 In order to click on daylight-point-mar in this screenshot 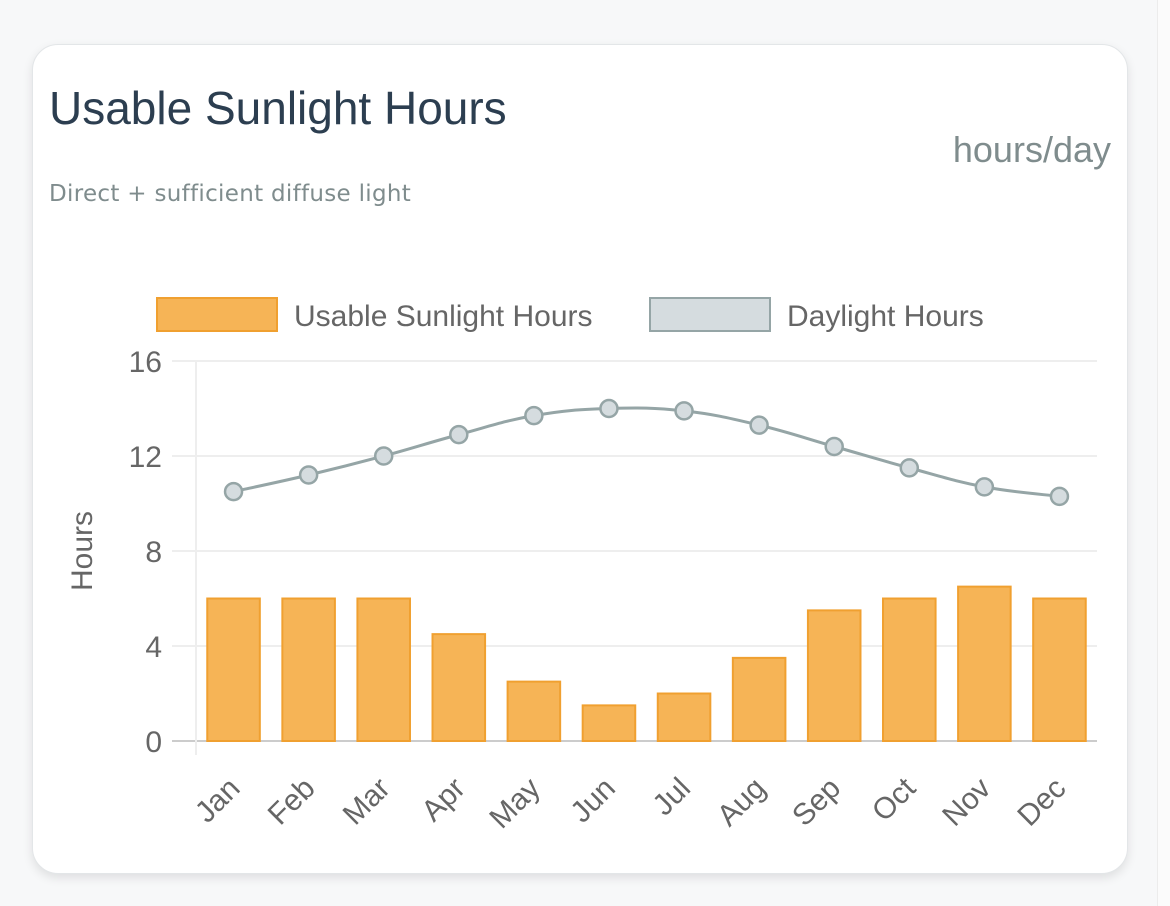, I will do `click(383, 456)`.